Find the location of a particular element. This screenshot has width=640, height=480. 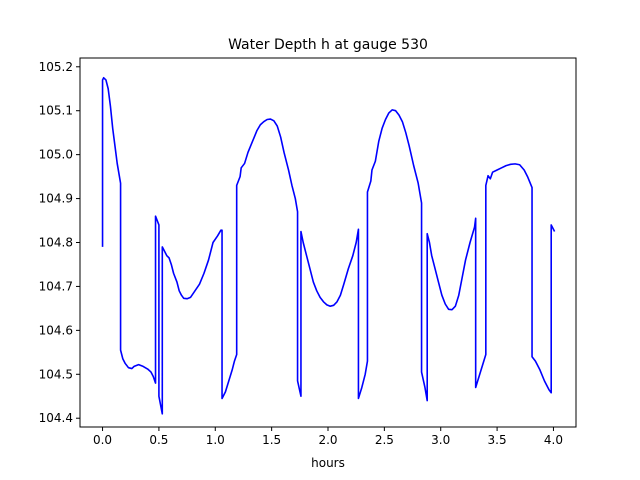

x-tick-label: 4.0 is located at coordinates (553, 440).